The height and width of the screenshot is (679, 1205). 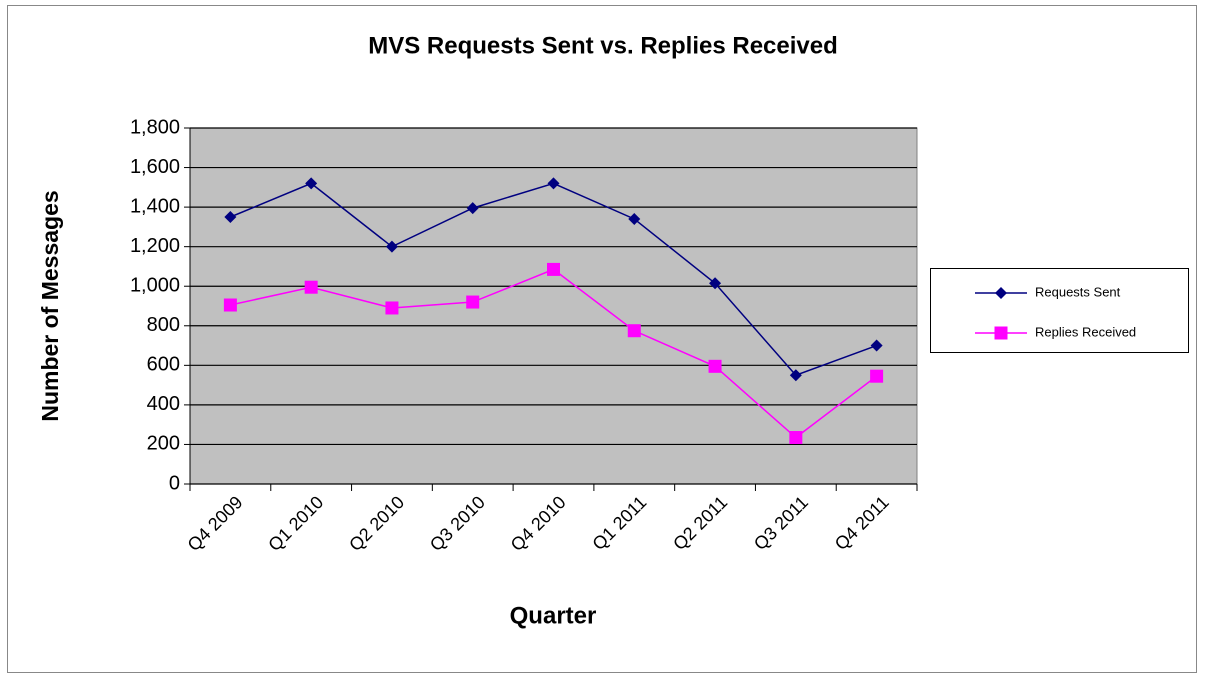 What do you see at coordinates (155, 127) in the screenshot?
I see `y-tick-label: 1,800` at bounding box center [155, 127].